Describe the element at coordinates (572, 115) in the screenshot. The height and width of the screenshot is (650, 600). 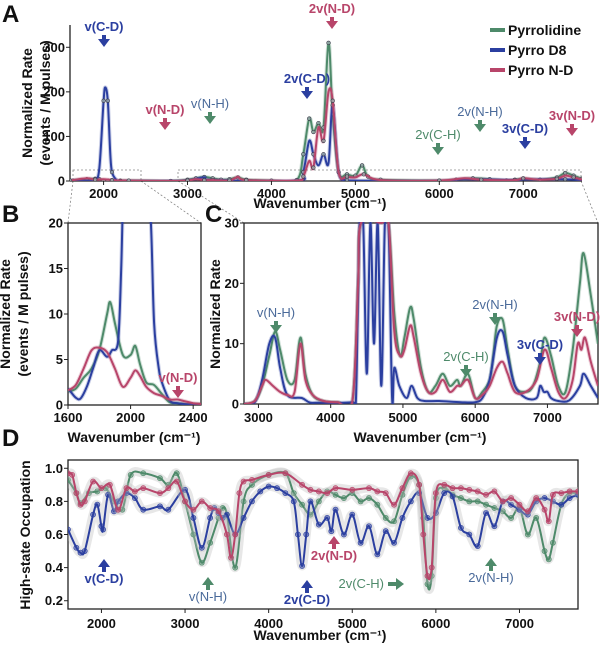
I see `annotation-label: 3v(N-D)` at that location.